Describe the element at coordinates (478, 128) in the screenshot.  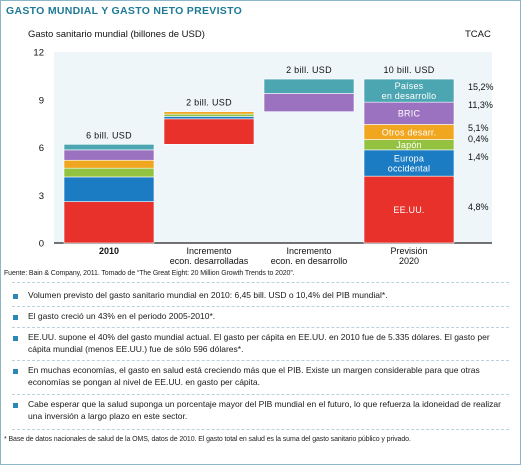
I see `tcac-value-otros: 5,1%` at that location.